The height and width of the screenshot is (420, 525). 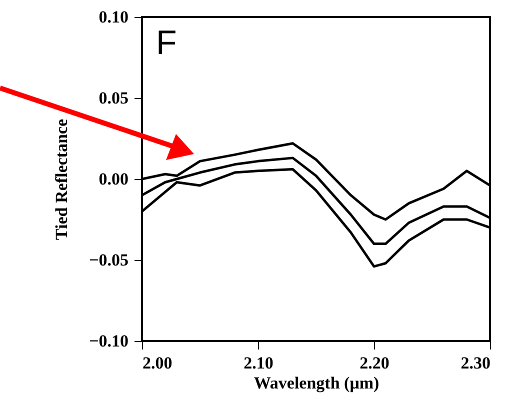 What do you see at coordinates (108, 260) in the screenshot?
I see `y-tick-label: −0.05` at bounding box center [108, 260].